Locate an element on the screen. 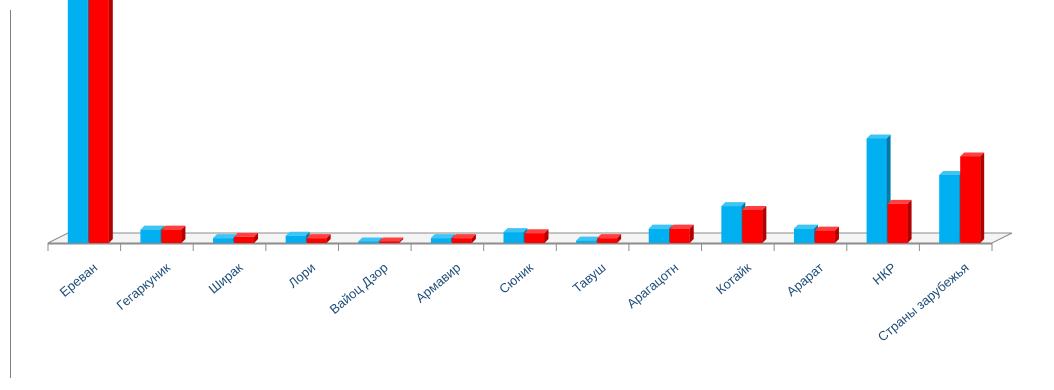  category-label: Сюник is located at coordinates (516, 278).